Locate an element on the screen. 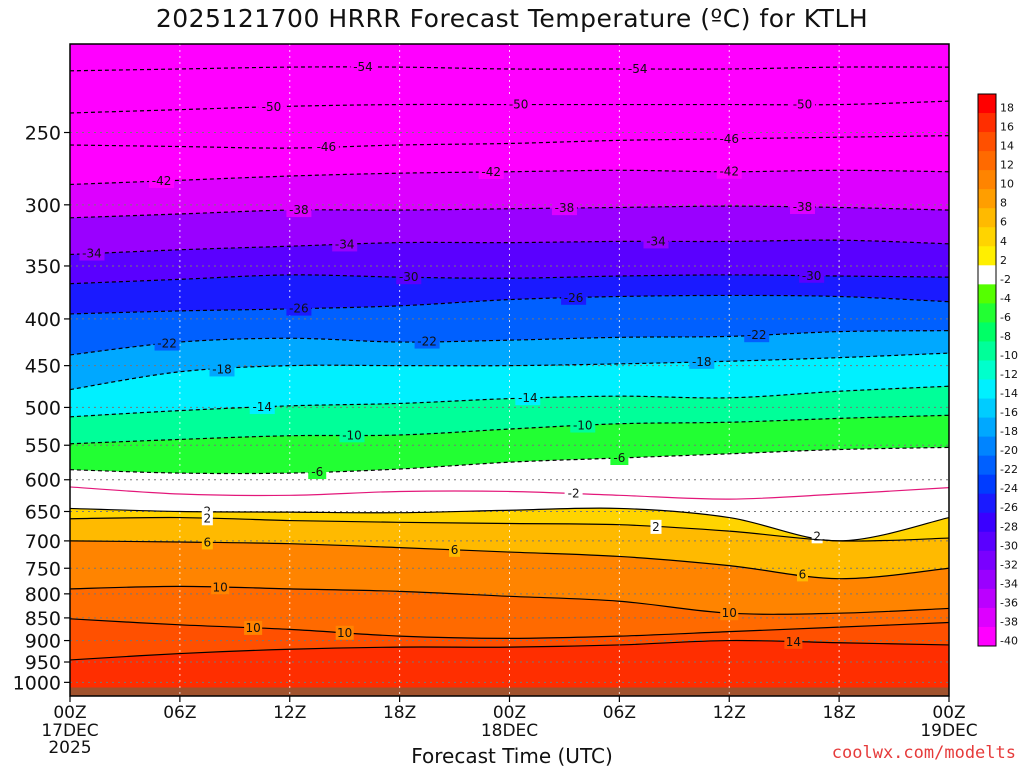 Image resolution: width=1024 pixels, height=768 pixels. colorbar-label: 12 is located at coordinates (1007, 165).